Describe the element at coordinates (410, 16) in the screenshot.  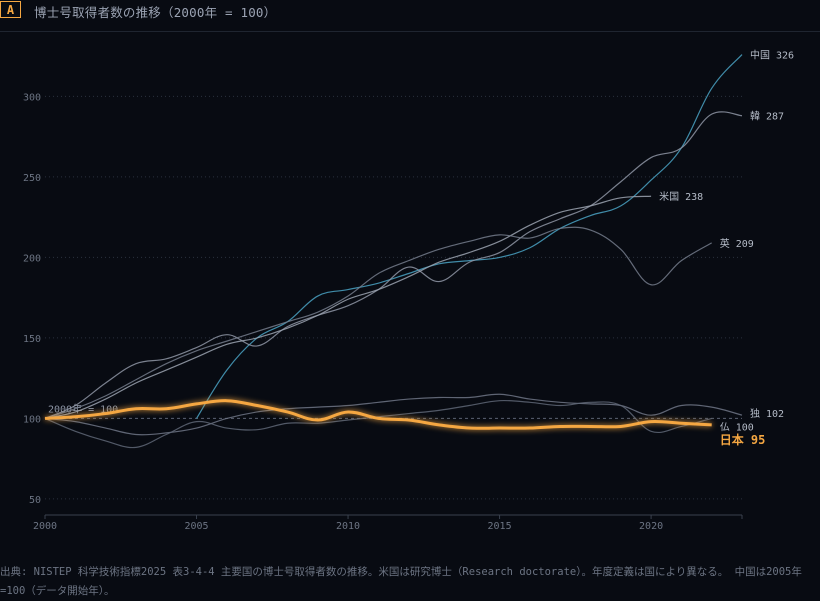
I see `chart-header: A 博士号取得者数の推移（2000年 = 100）` at that location.